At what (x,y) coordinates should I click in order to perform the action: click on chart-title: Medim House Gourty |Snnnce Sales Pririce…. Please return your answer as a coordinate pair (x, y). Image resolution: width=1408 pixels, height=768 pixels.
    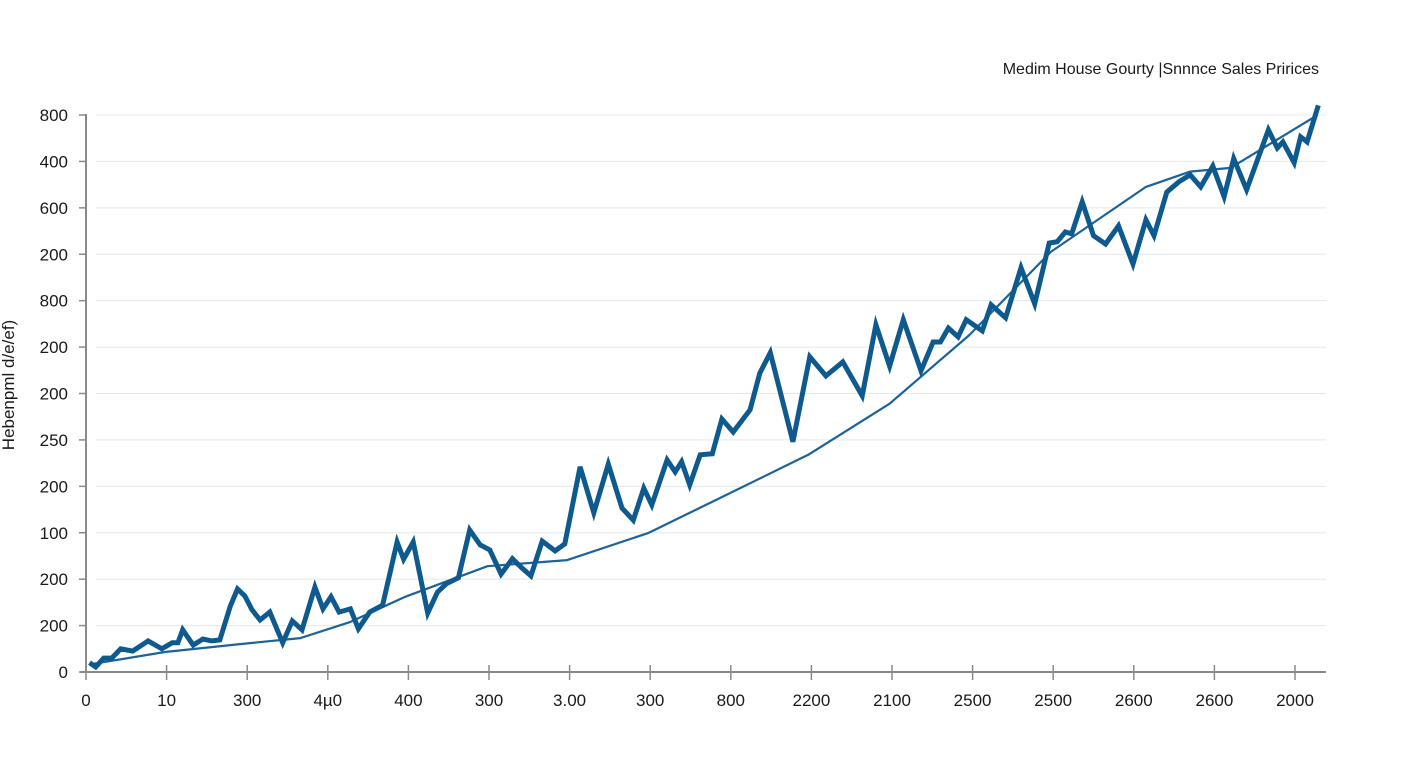
    Looking at the image, I should click on (1161, 69).